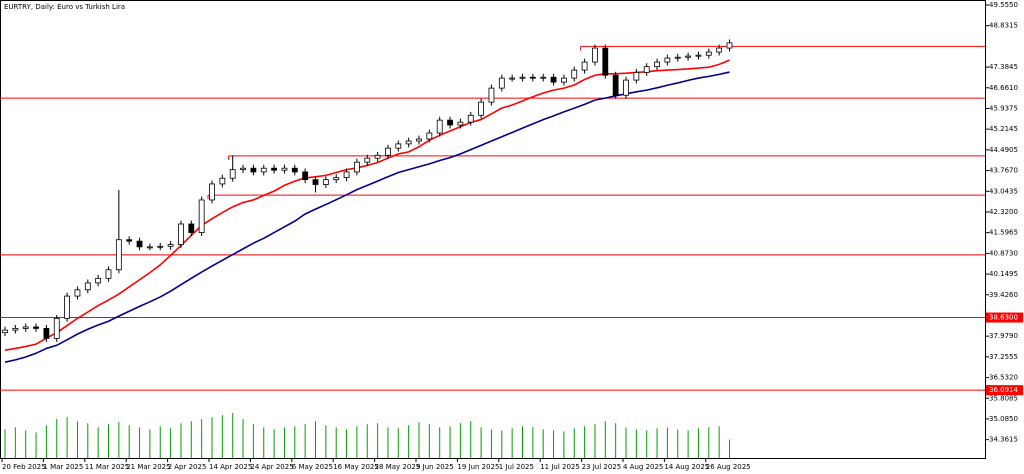  I want to click on x-tick-label: 23 Jul 2025, so click(602, 467).